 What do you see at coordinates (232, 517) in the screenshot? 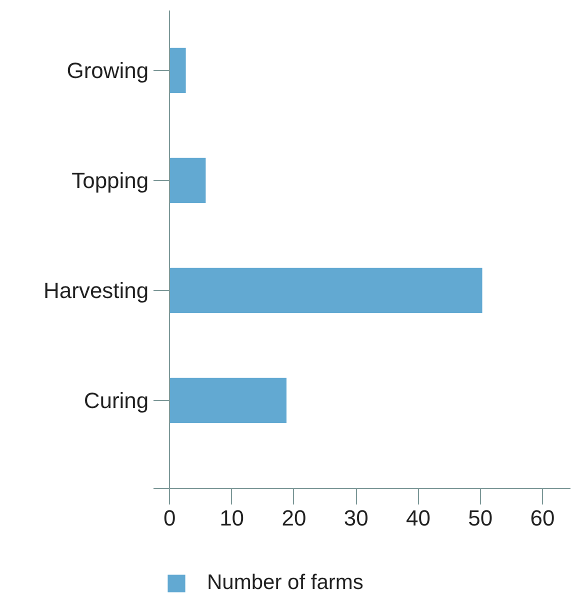
I see `x-tick-label: 10` at bounding box center [232, 517].